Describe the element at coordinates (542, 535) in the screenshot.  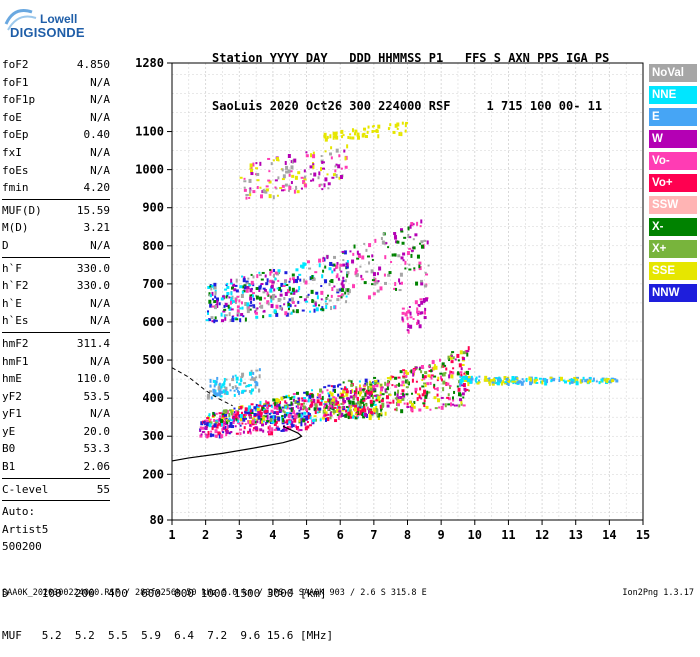
I see `x-tick-label: 12` at that location.